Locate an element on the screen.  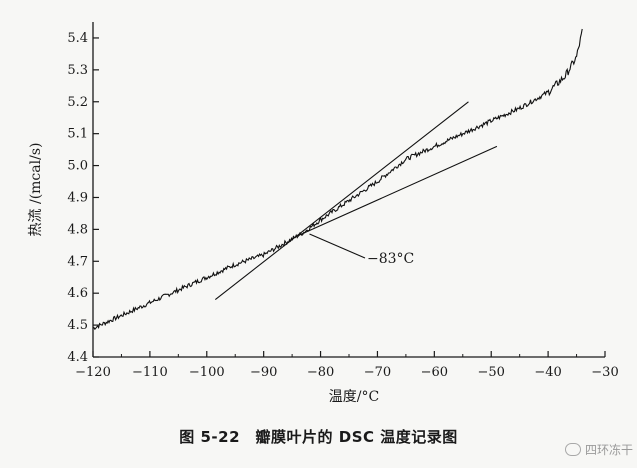
x-tick-label: −90 is located at coordinates (263, 372).